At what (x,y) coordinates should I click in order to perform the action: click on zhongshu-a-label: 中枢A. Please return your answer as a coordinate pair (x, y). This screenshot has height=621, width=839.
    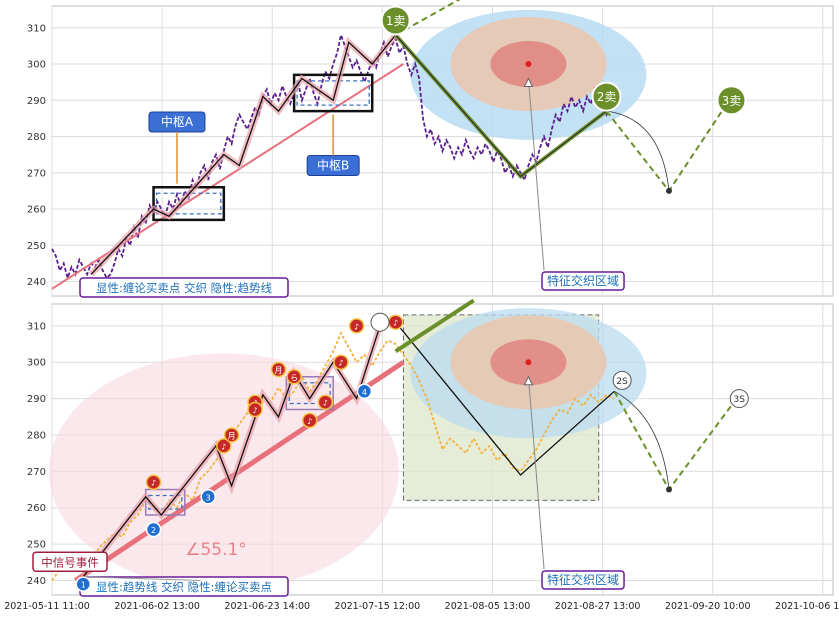
    Looking at the image, I should click on (177, 121).